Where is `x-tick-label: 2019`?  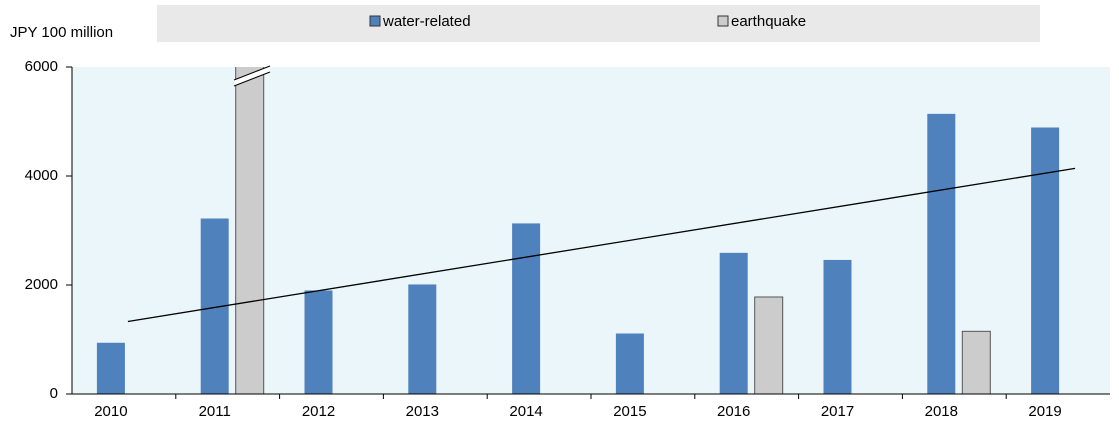
x-tick-label: 2019 is located at coordinates (1044, 411).